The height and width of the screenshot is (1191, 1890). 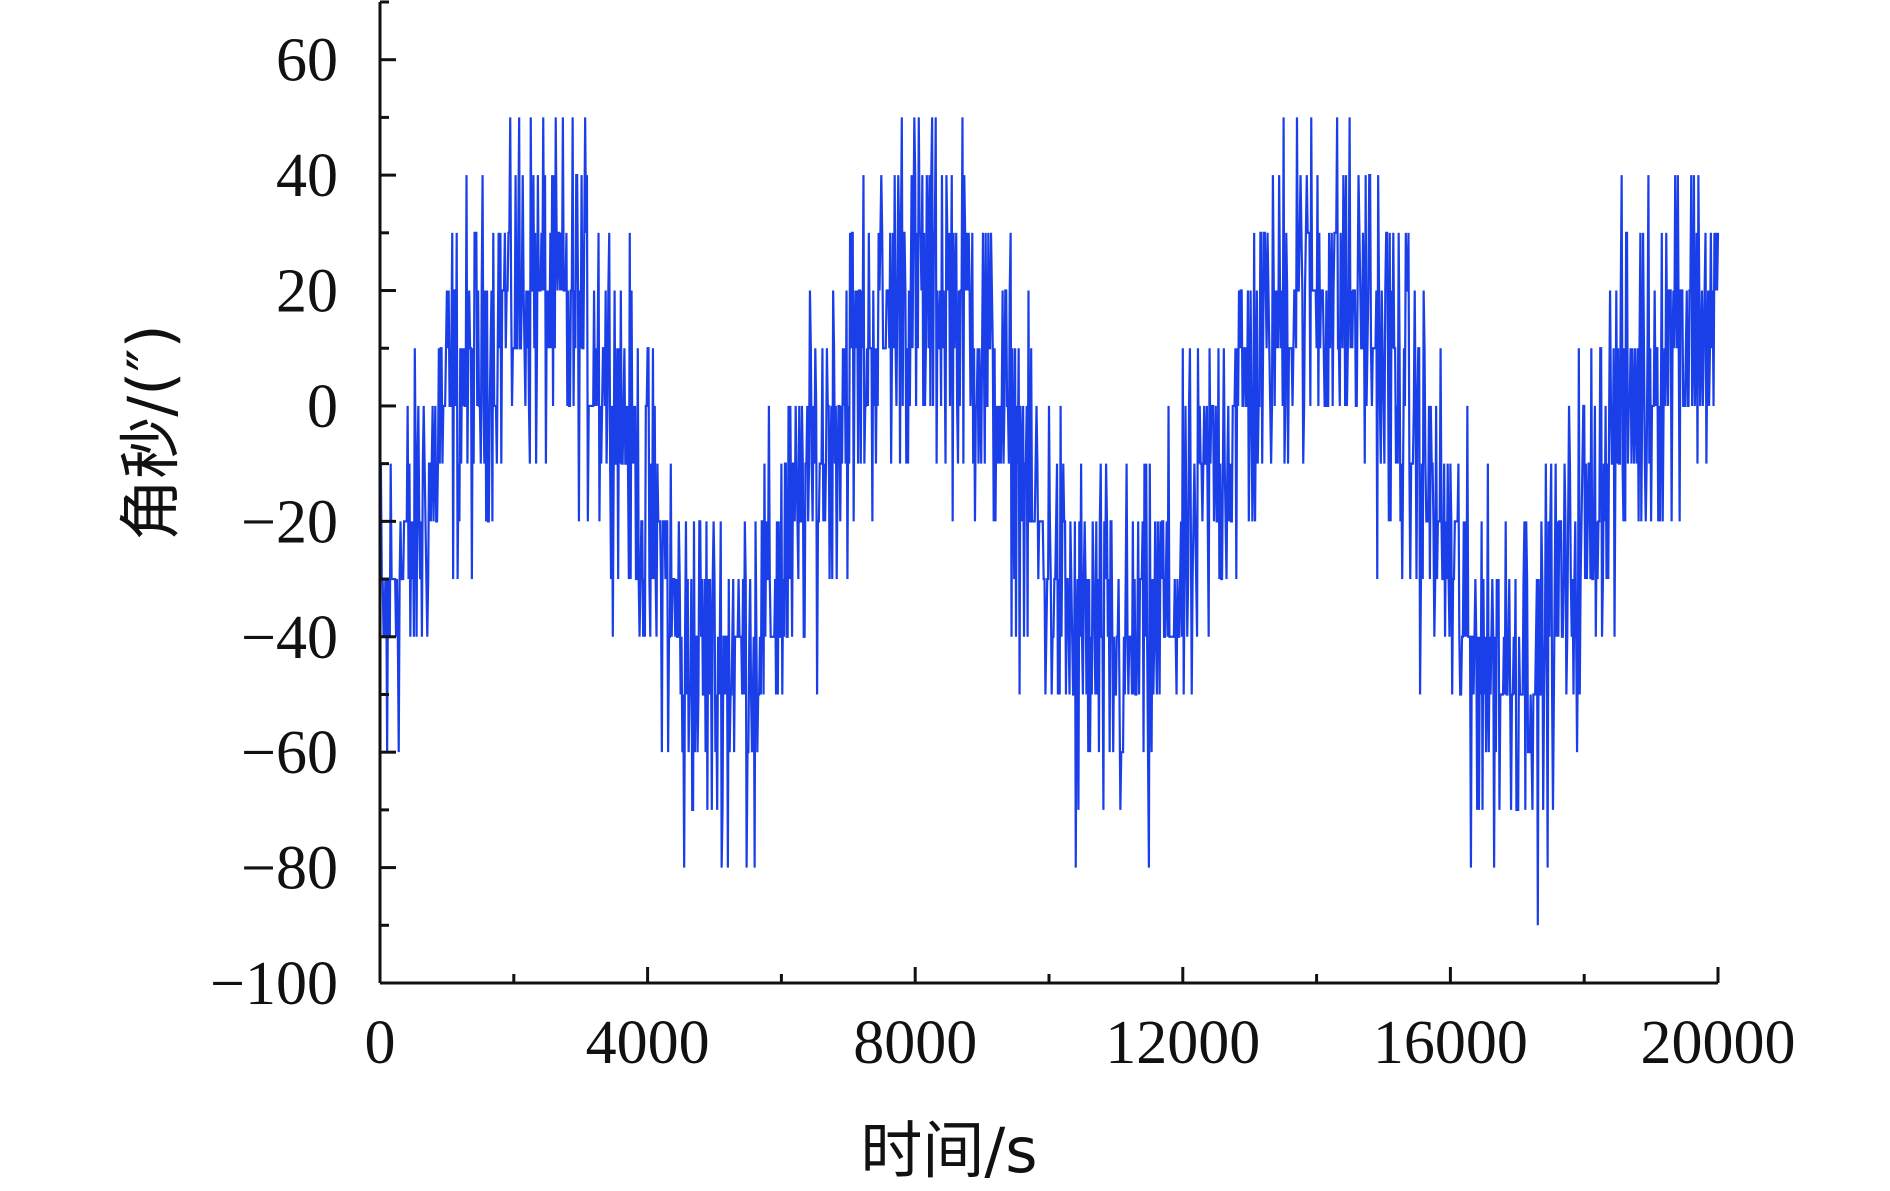 What do you see at coordinates (307, 61) in the screenshot?
I see `y-tick-label: 60` at bounding box center [307, 61].